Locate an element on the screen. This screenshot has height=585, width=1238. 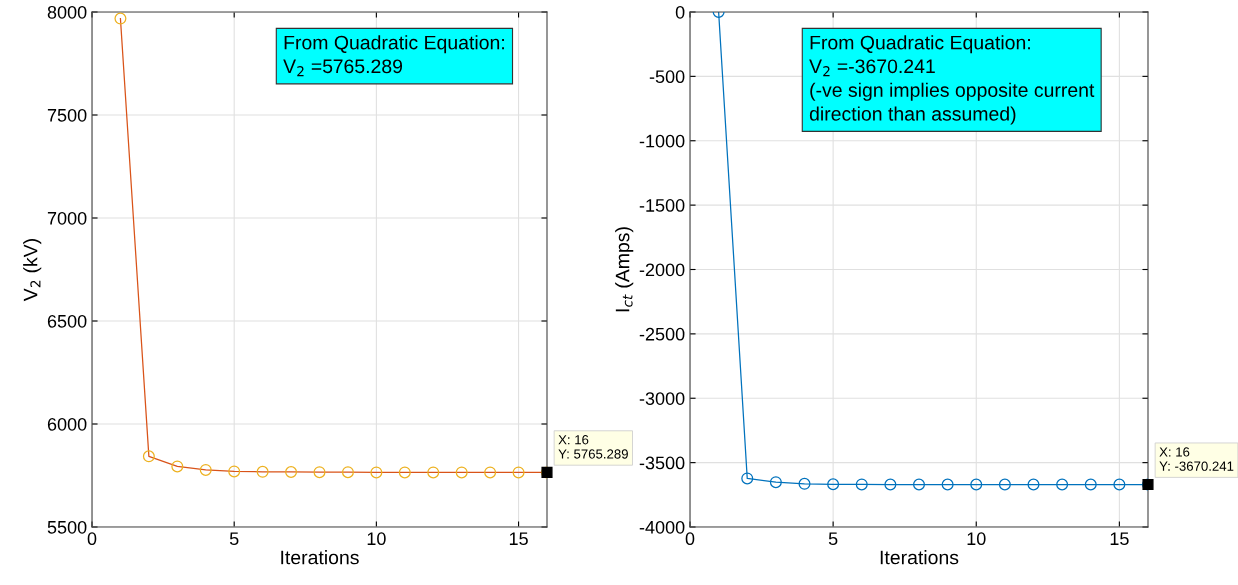
y-tick-label: -3500 is located at coordinates (662, 463).